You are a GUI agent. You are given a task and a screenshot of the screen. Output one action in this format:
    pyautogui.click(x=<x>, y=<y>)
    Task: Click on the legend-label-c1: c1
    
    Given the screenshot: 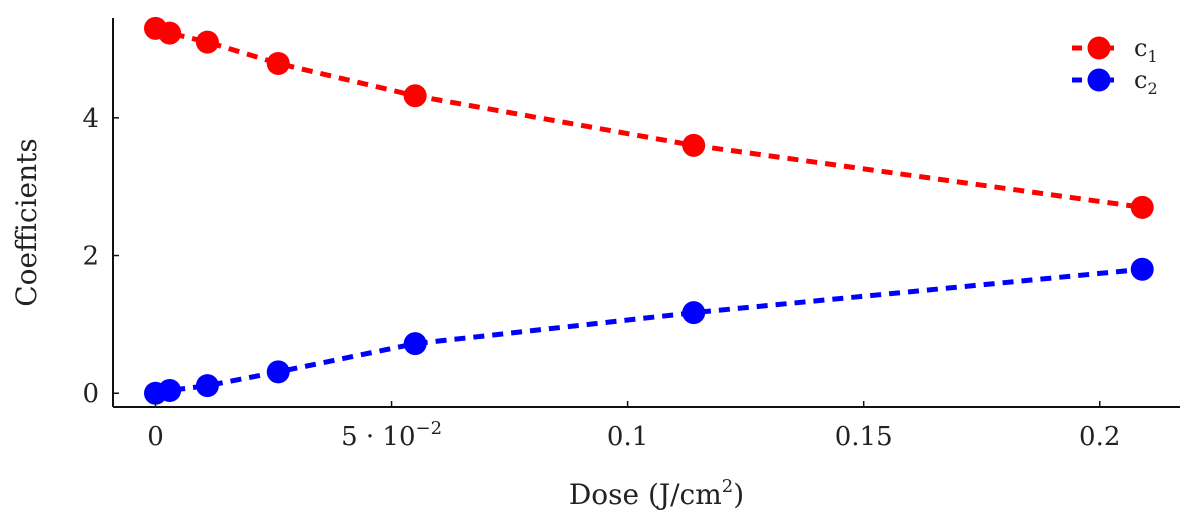 What is the action you would take?
    pyautogui.click(x=1146, y=50)
    